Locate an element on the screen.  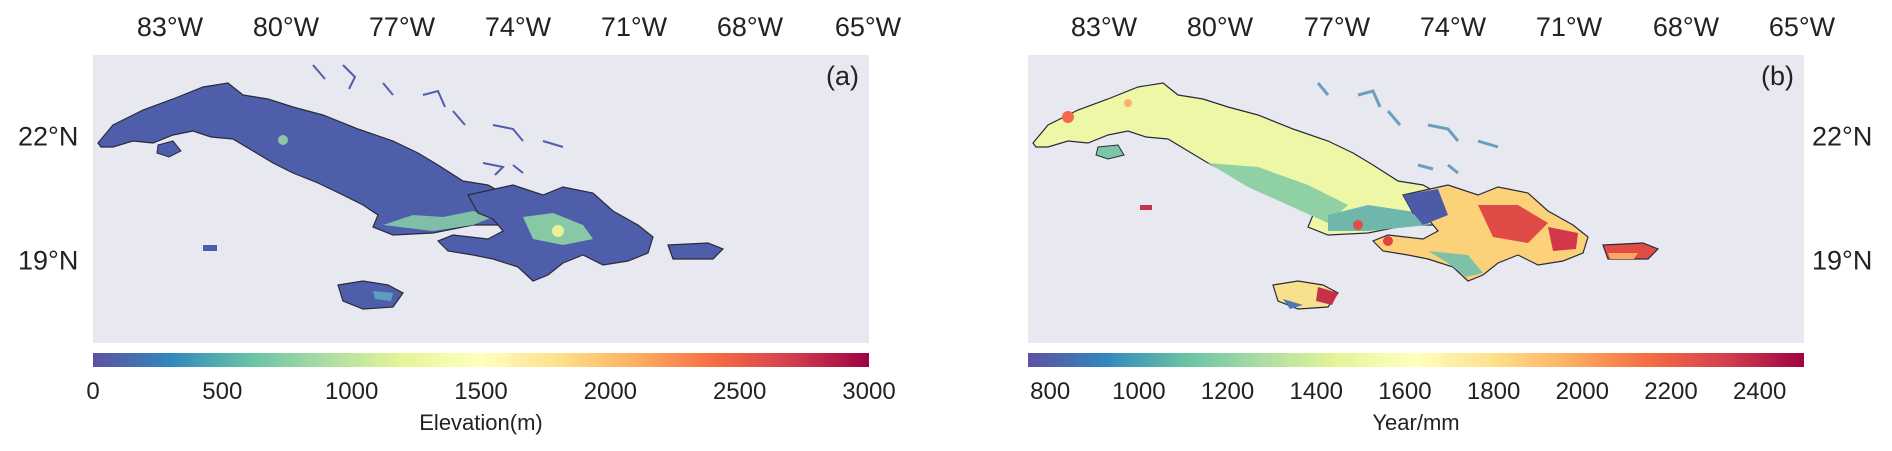
colorbar-tick-label: 1200 is located at coordinates (1227, 391).